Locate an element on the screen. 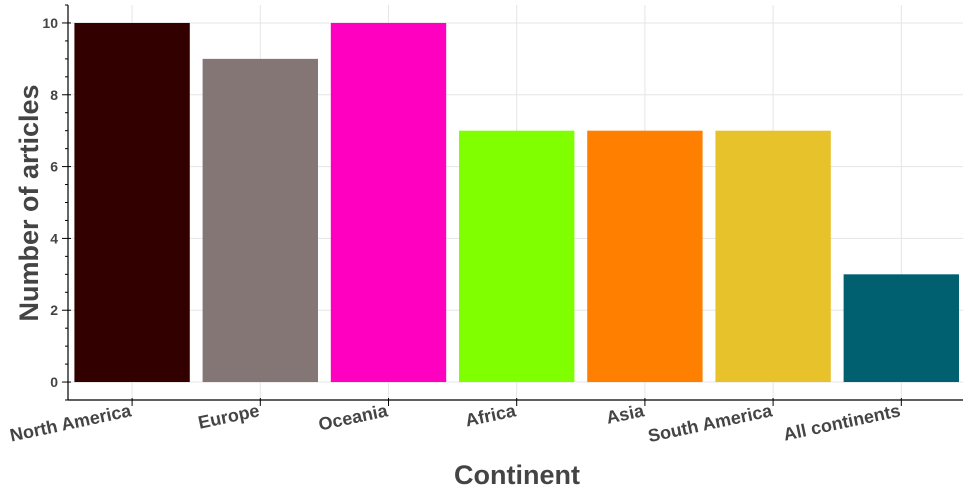 Image resolution: width=970 pixels, height=500 pixels. x-tick-label: Africa is located at coordinates (490, 415).